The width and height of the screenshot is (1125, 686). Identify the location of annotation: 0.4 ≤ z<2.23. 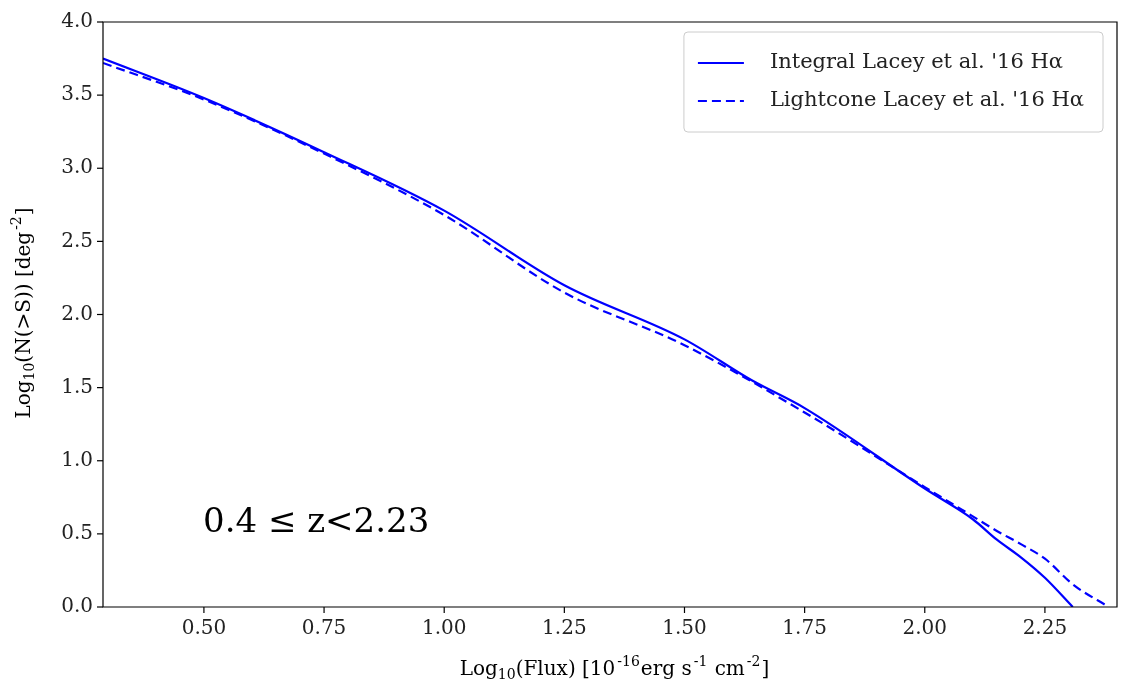
(316, 520).